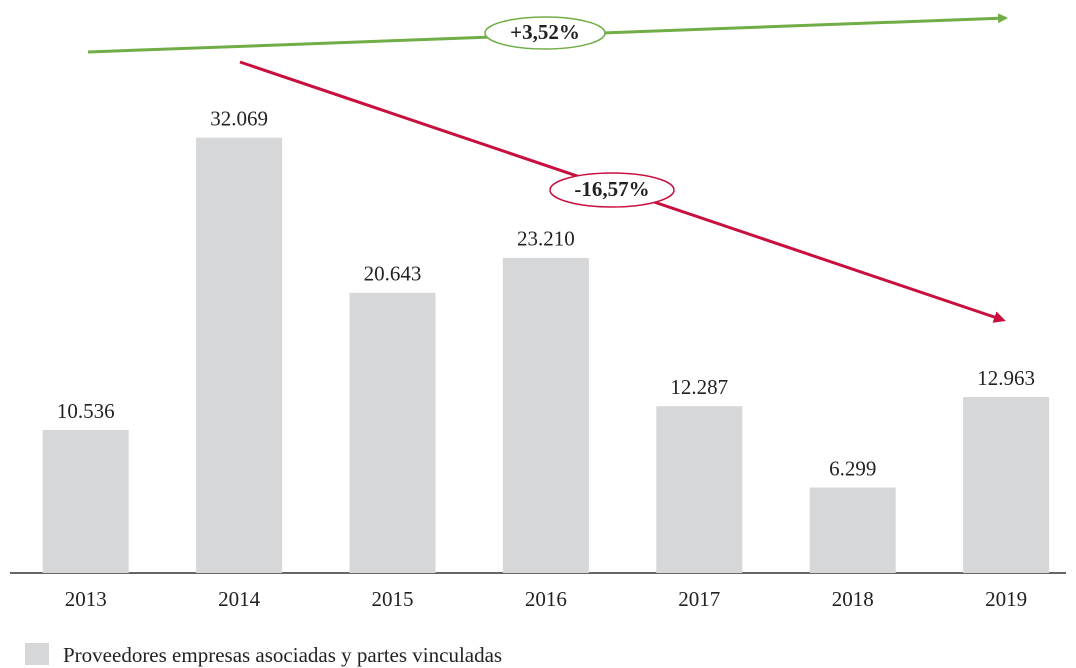 The image size is (1076, 668). What do you see at coordinates (239, 599) in the screenshot?
I see `x-tick-label: 2014` at bounding box center [239, 599].